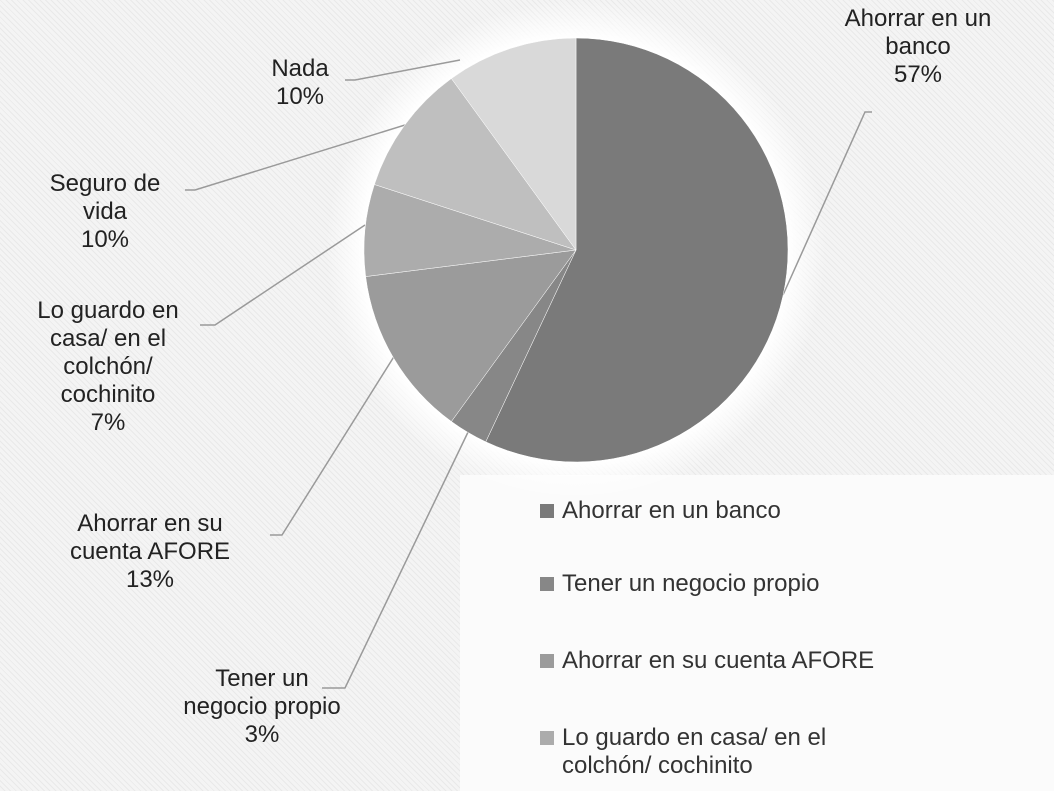 The height and width of the screenshot is (791, 1054). What do you see at coordinates (150, 537) in the screenshot?
I see `data-label-name: Ahorrar en su cuenta AFORE` at bounding box center [150, 537].